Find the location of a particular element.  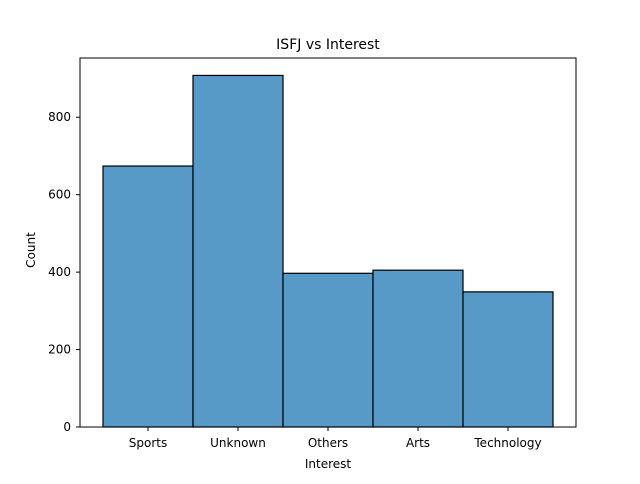

x-tick-label-arts: Arts is located at coordinates (418, 443).